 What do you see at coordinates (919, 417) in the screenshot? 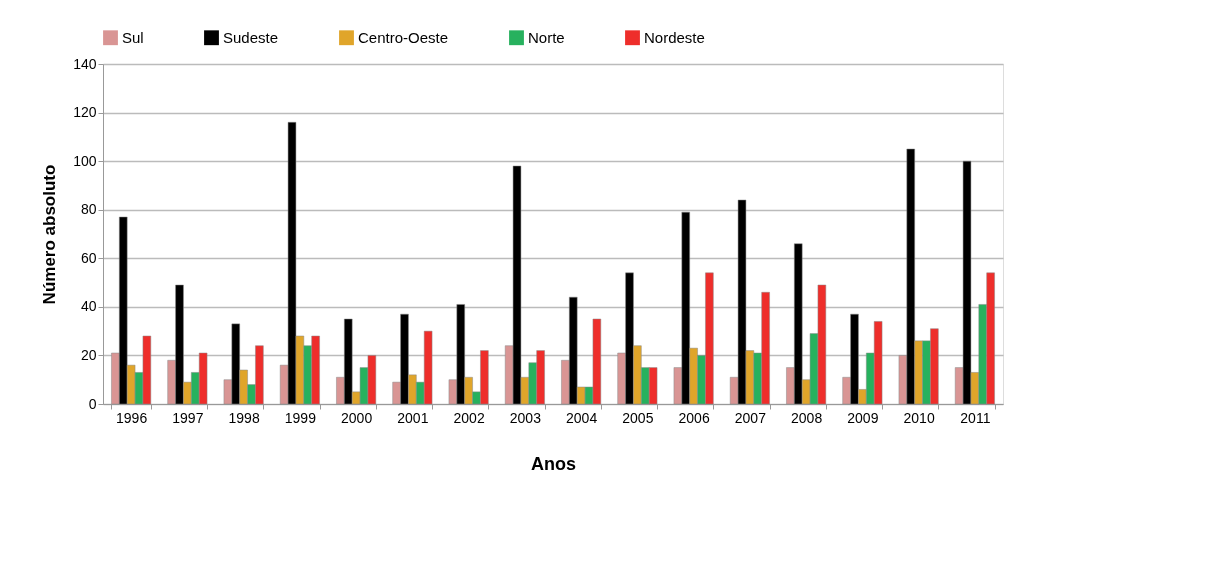
I see `x-tick-label: 2010` at bounding box center [919, 417].